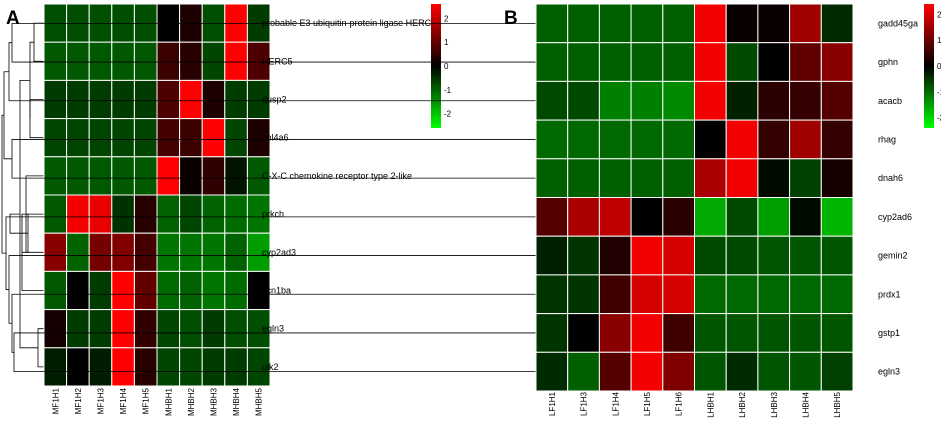  I want to click on row-label: dusp2, so click(274, 100).